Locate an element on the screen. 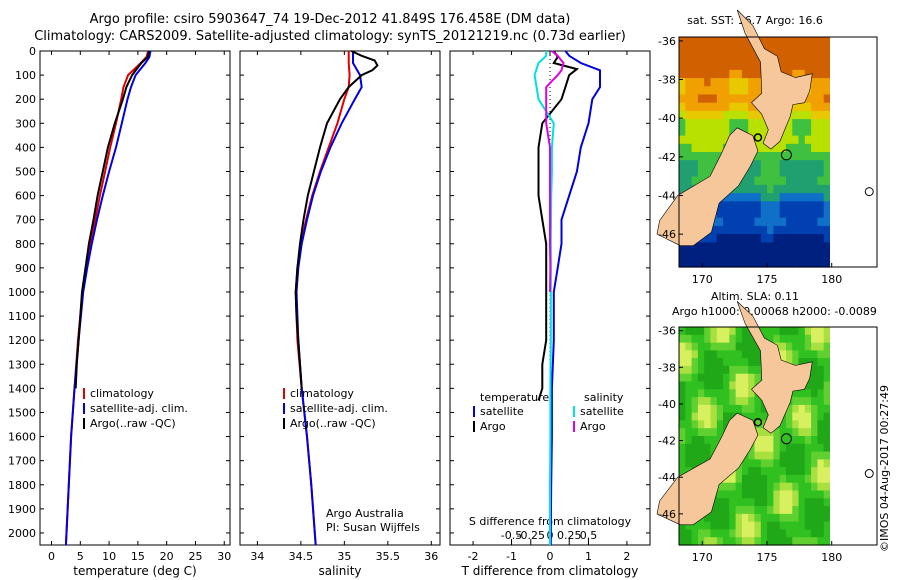 The image size is (900, 580). legend-label: Argo(..raw -QC) is located at coordinates (133, 423).